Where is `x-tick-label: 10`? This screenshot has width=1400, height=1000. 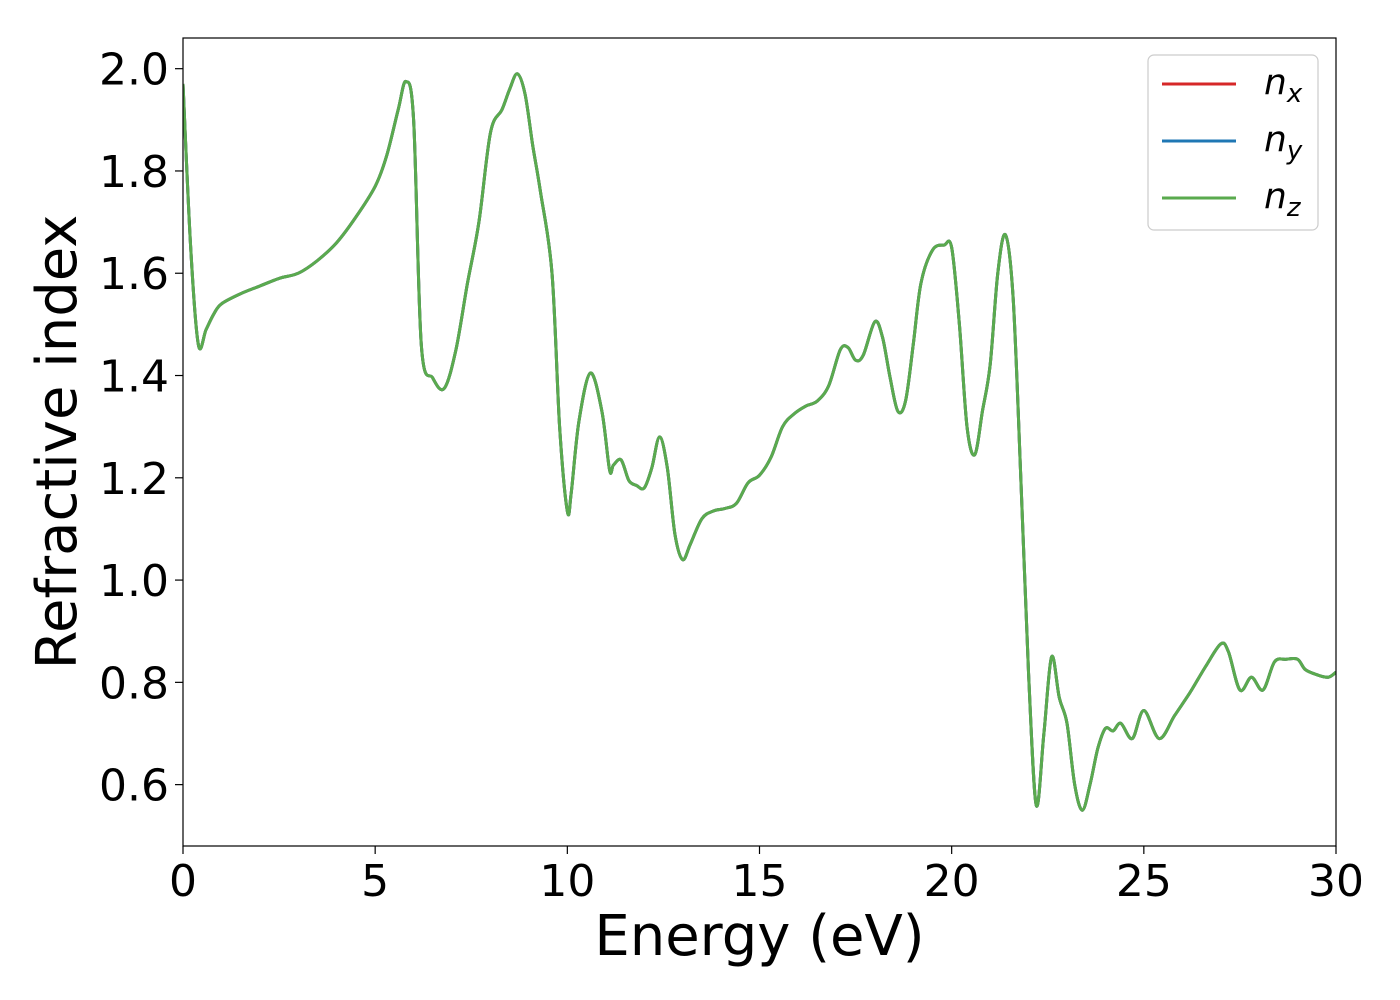
x-tick-label: 10 is located at coordinates (567, 881).